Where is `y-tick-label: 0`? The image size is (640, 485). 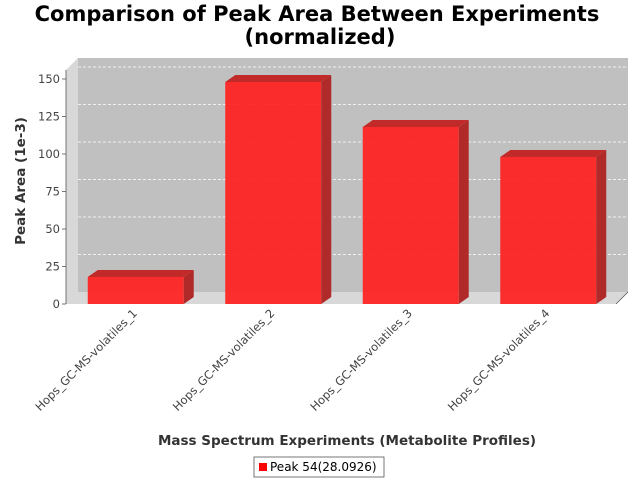
y-tick-label: 0 is located at coordinates (56, 304).